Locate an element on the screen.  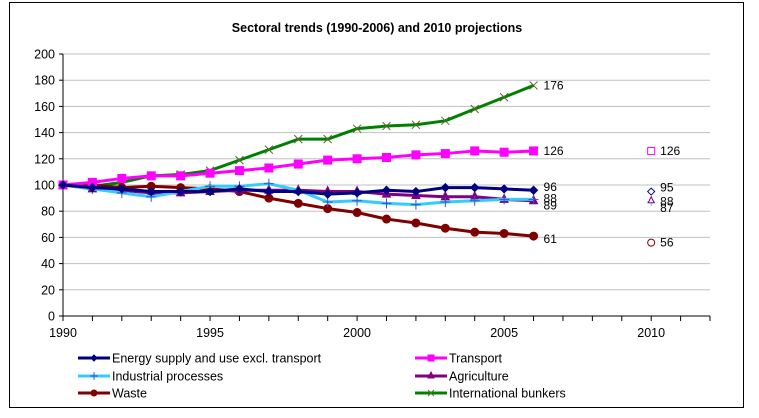
legend-item: Industrial processes is located at coordinates (150, 377).